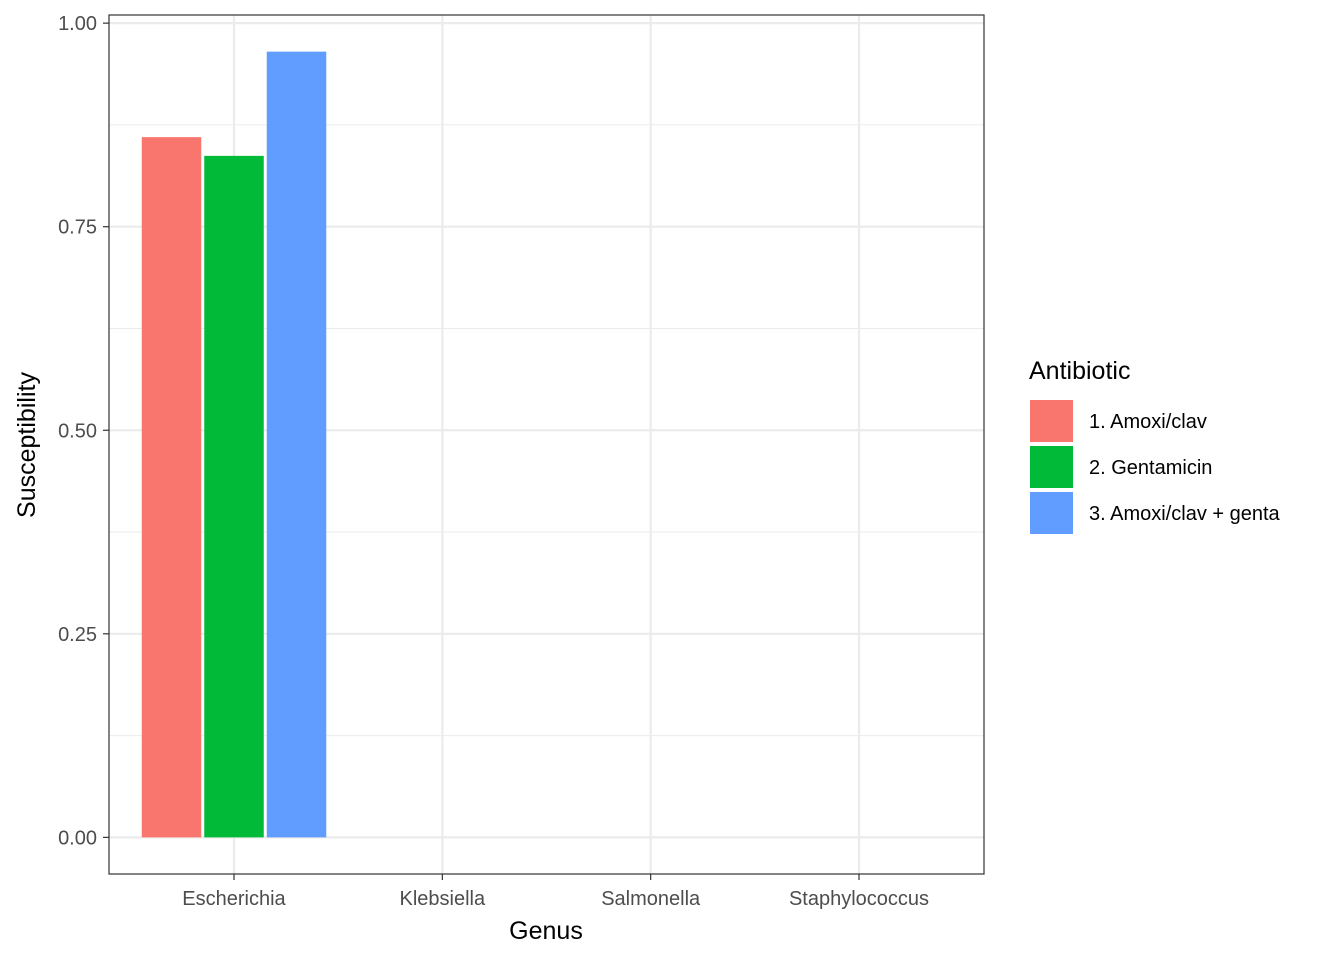 This screenshot has width=1344, height=960. Describe the element at coordinates (1150, 468) in the screenshot. I see `legend-label: 2. Gentamicin` at that location.